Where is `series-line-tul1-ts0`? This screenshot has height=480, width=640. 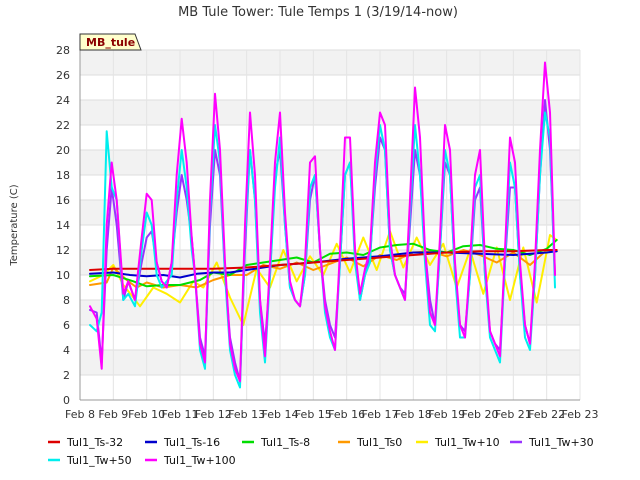
series-line-tul1-ts0 is located at coordinates (323, 269).